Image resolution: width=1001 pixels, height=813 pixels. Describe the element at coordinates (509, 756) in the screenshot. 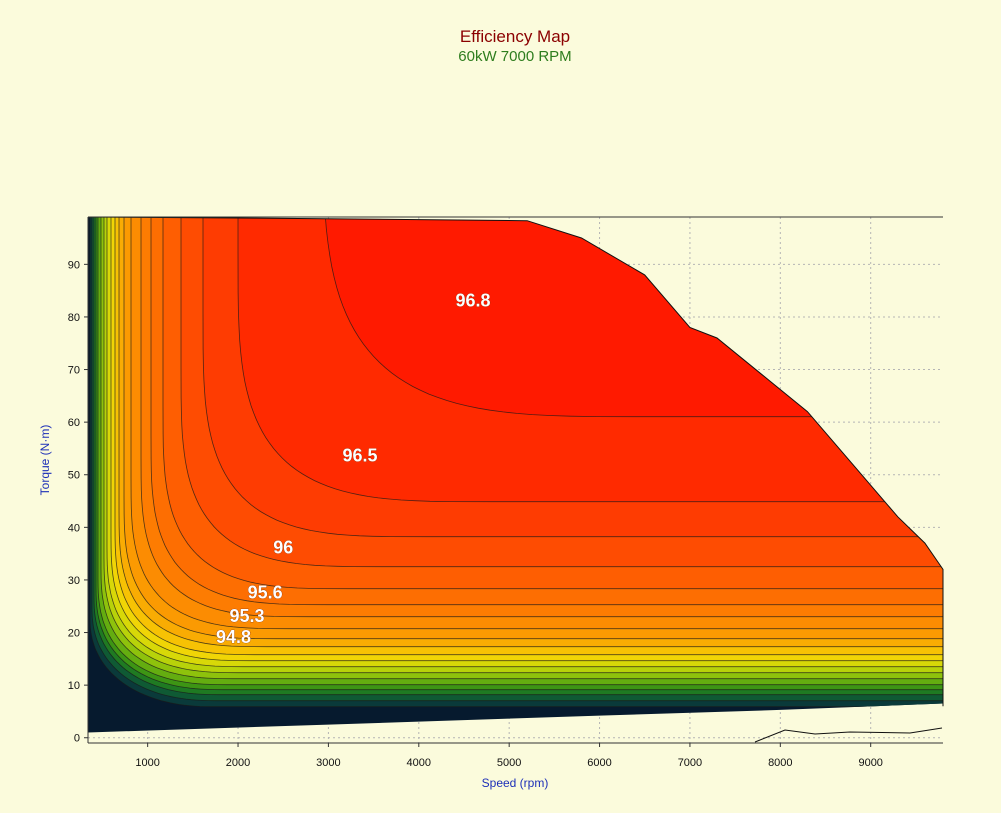

I see `x-tick-labels: 1000 2000 3000 4000 5000 6000 7000 8000 9000` at that location.